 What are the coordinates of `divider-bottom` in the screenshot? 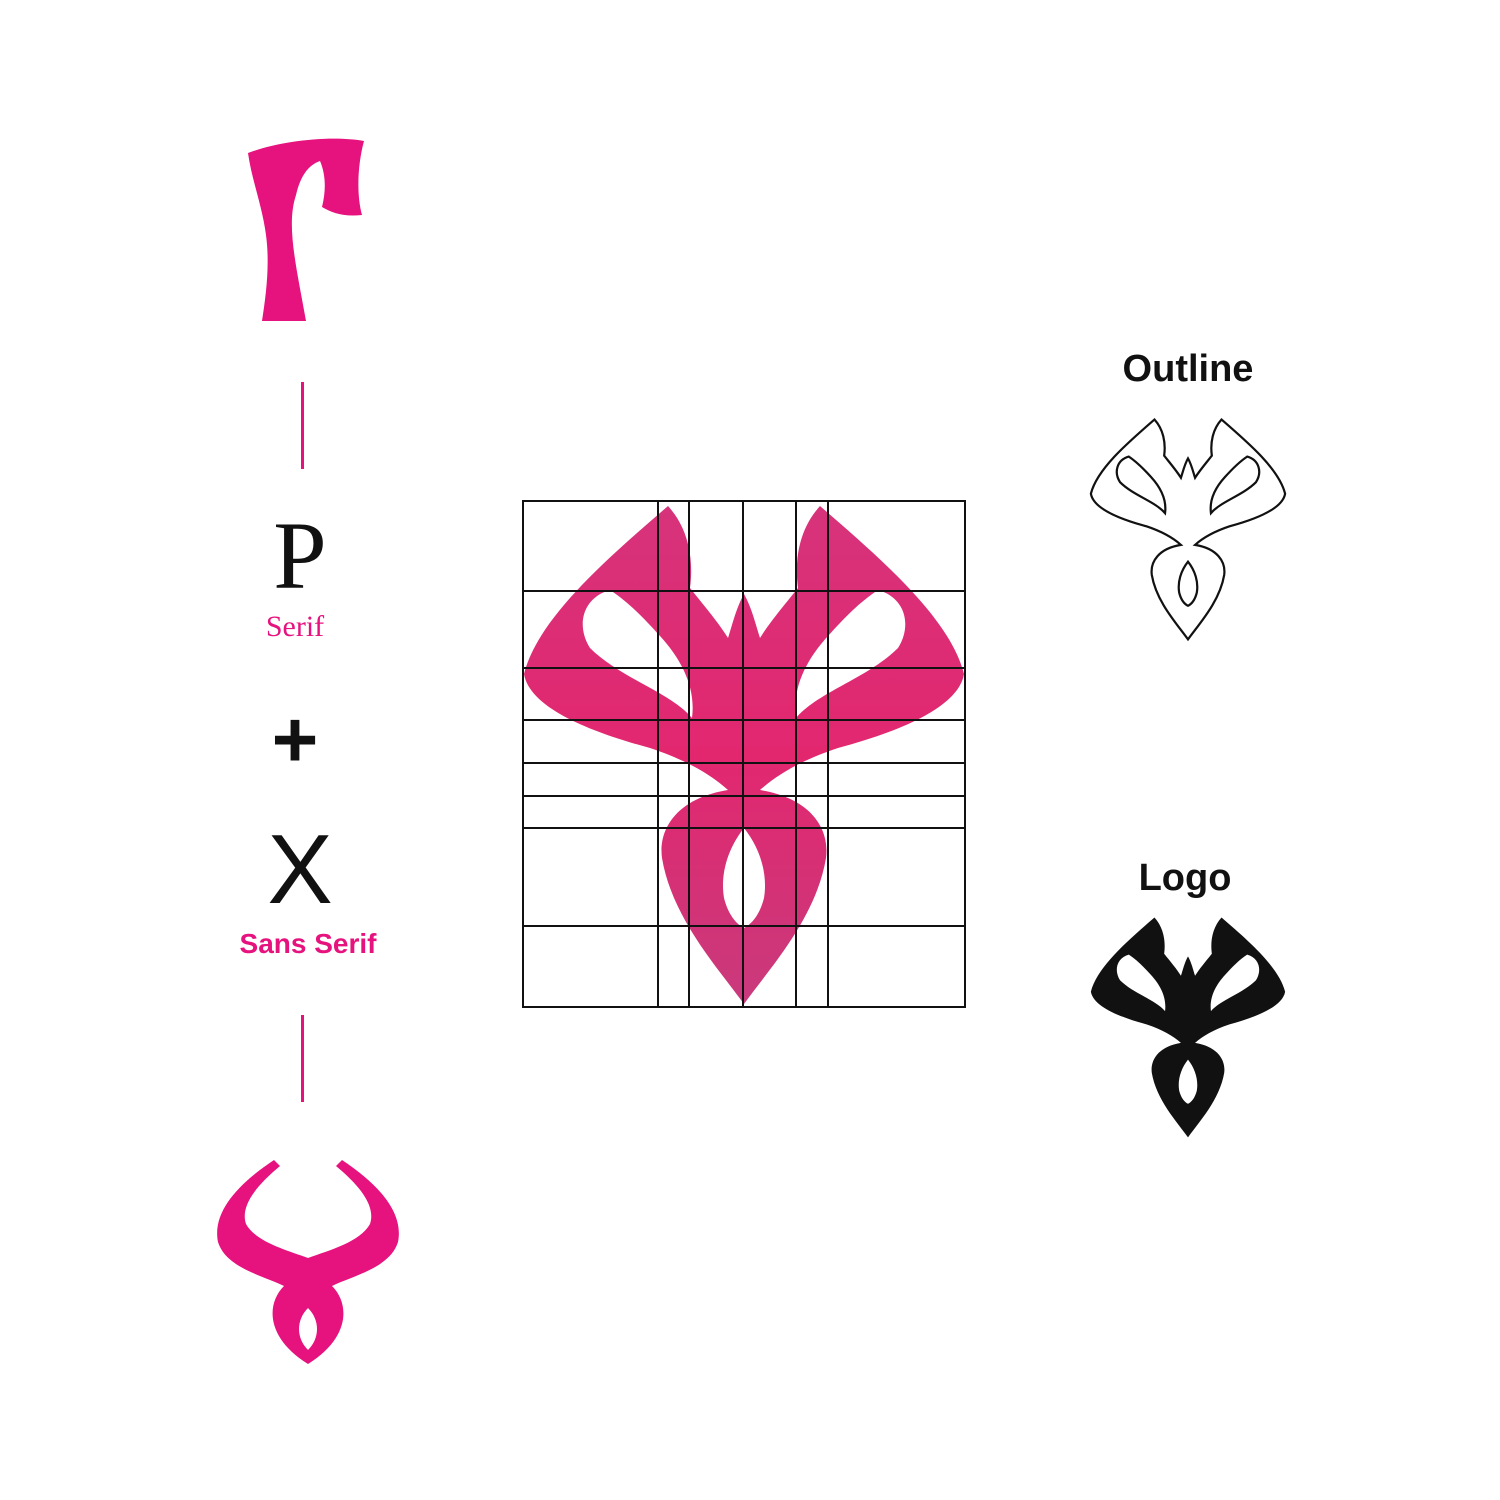 It's located at (302, 1058).